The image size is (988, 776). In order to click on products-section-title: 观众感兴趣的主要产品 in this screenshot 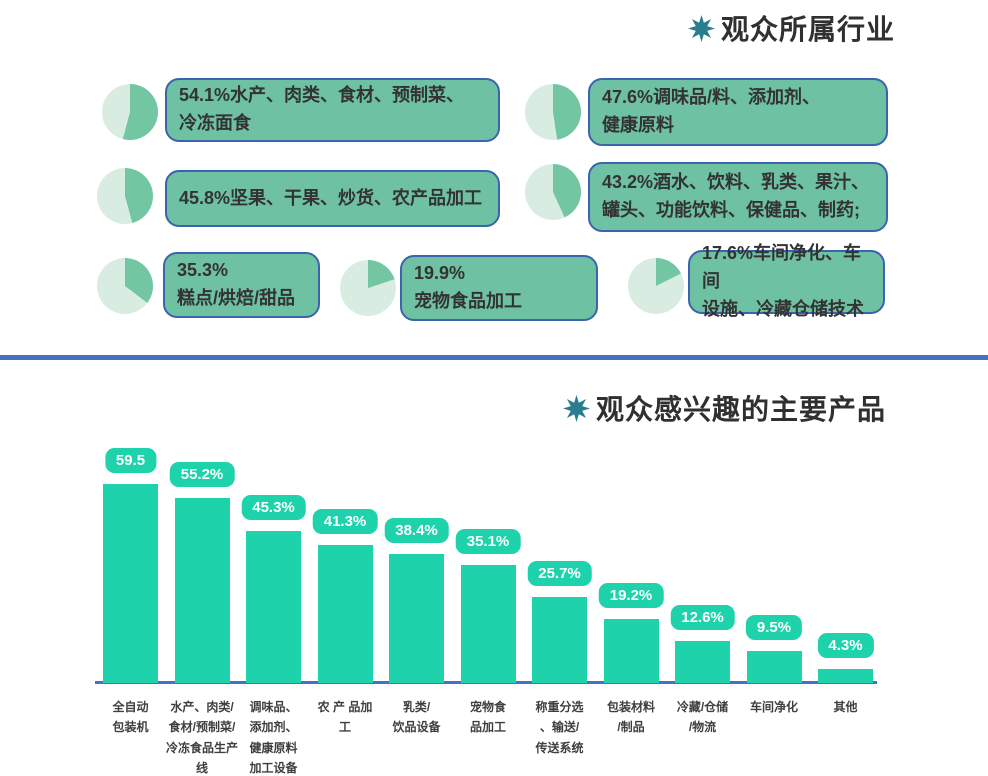, I will do `click(724, 408)`.